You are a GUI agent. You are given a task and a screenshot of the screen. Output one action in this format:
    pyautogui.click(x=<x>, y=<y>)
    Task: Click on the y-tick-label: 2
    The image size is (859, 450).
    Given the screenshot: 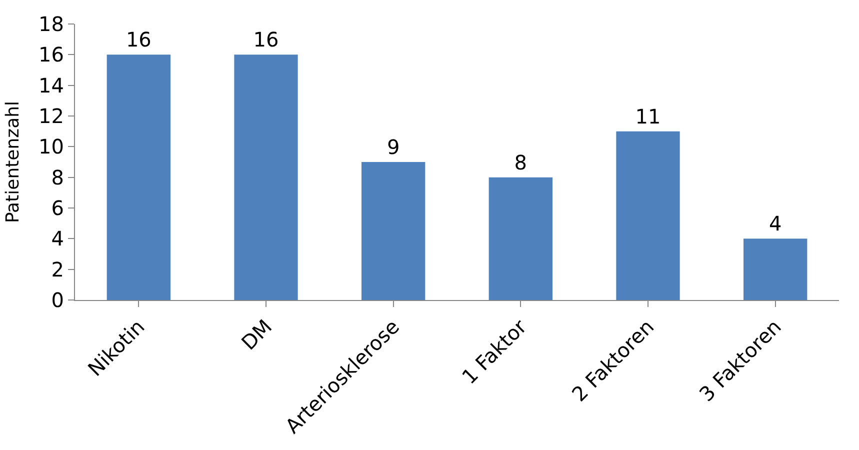 What is the action you would take?
    pyautogui.click(x=57, y=269)
    